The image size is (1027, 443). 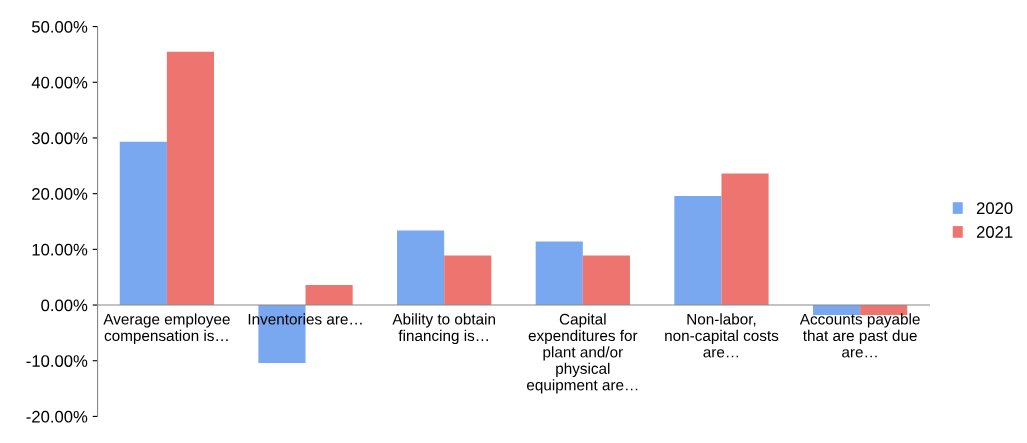 What do you see at coordinates (57, 361) in the screenshot?
I see `y-tick-label: -10.00%` at bounding box center [57, 361].